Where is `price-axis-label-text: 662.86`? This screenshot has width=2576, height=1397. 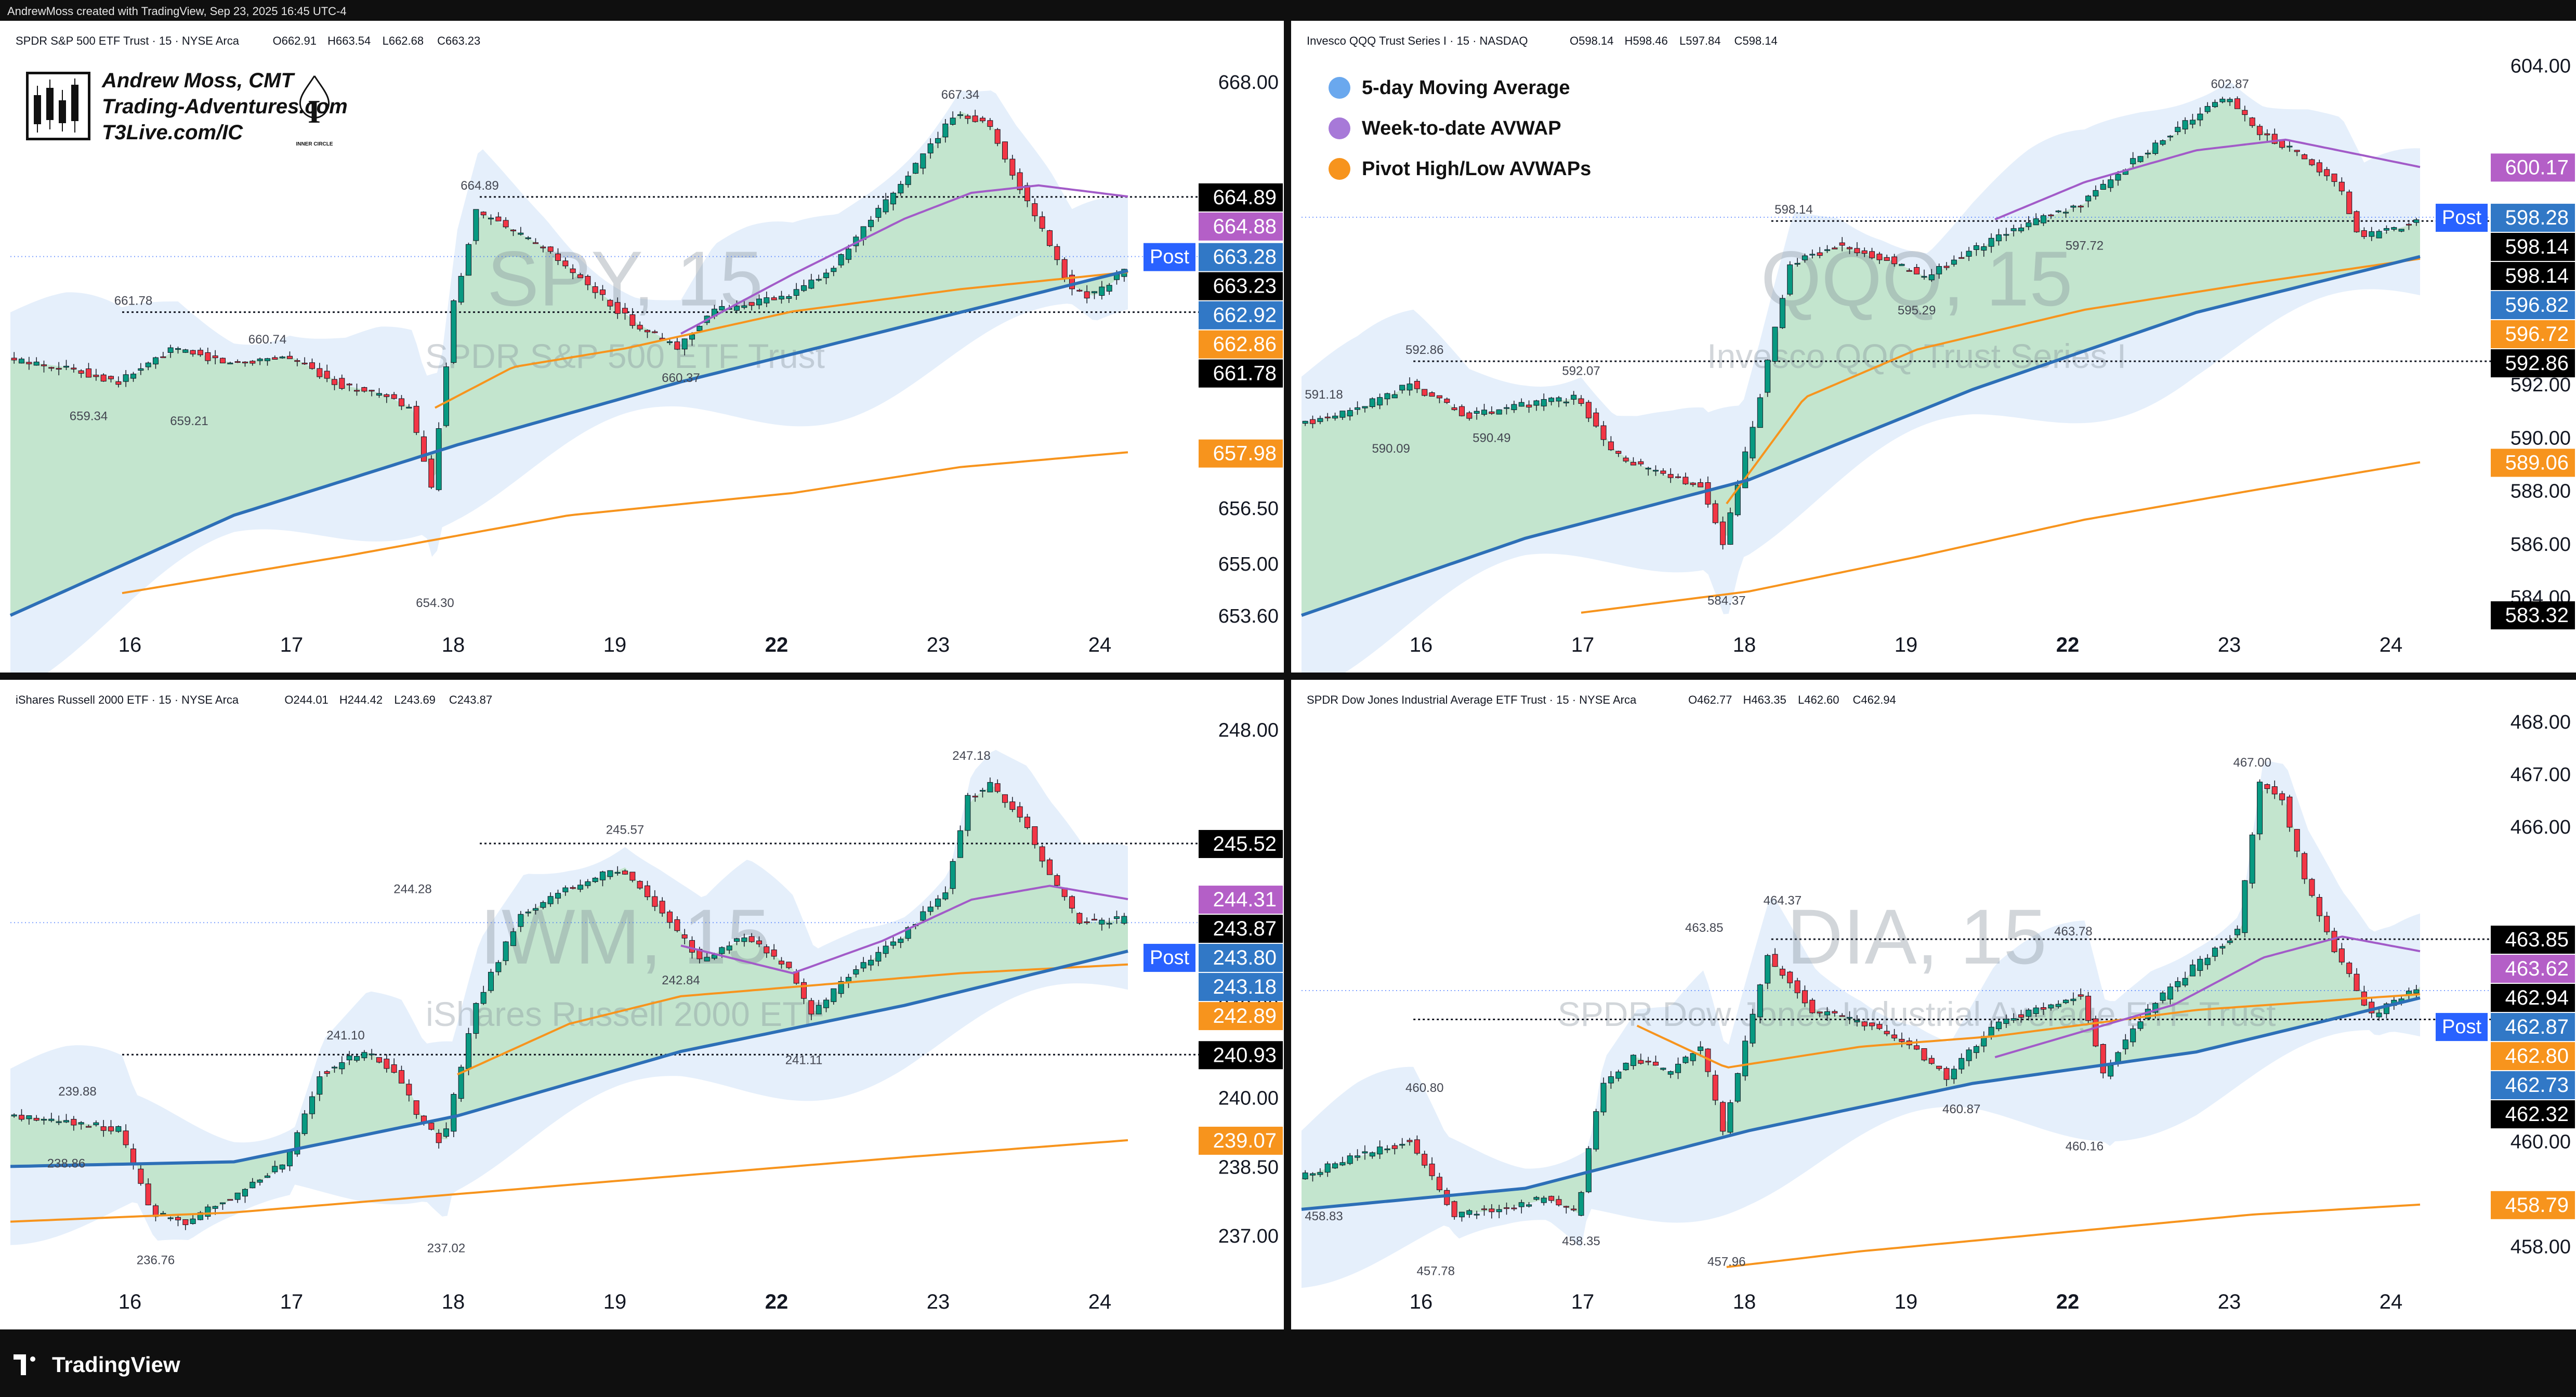
price-axis-label-text: 662.86 is located at coordinates (1245, 344).